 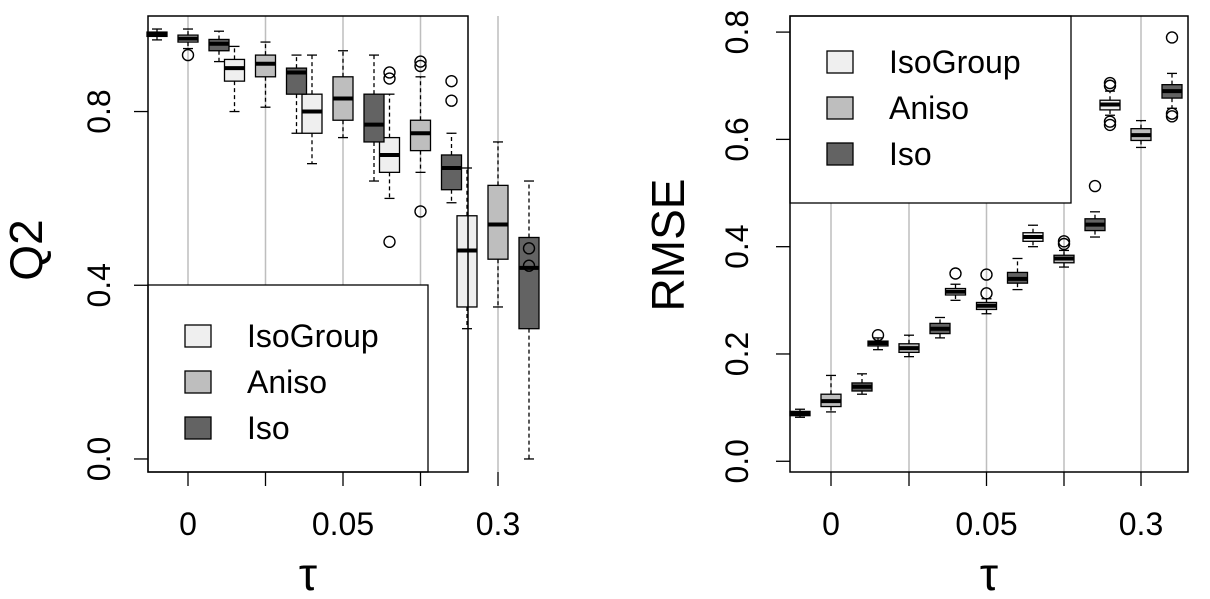 What do you see at coordinates (737, 354) in the screenshot?
I see `y-tick-label: 0.2` at bounding box center [737, 354].